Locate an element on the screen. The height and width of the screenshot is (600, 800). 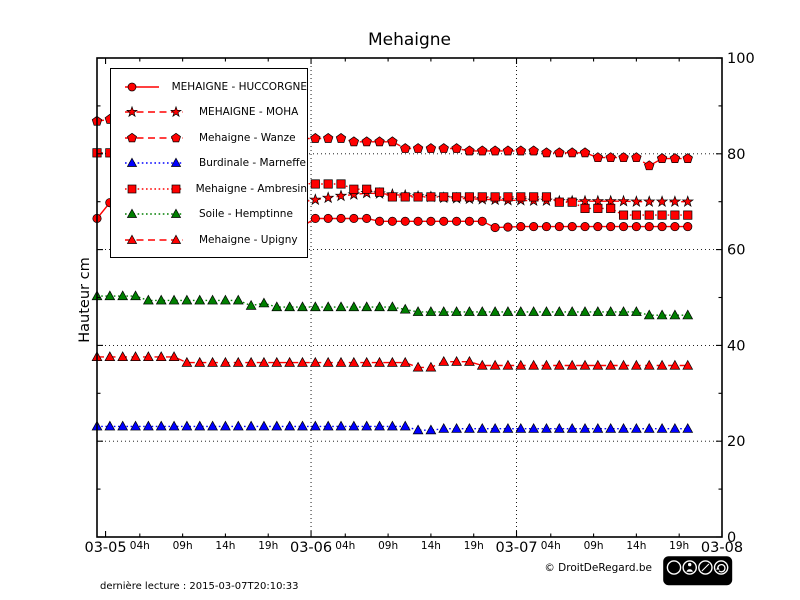
sa-icon is located at coordinates (721, 567).